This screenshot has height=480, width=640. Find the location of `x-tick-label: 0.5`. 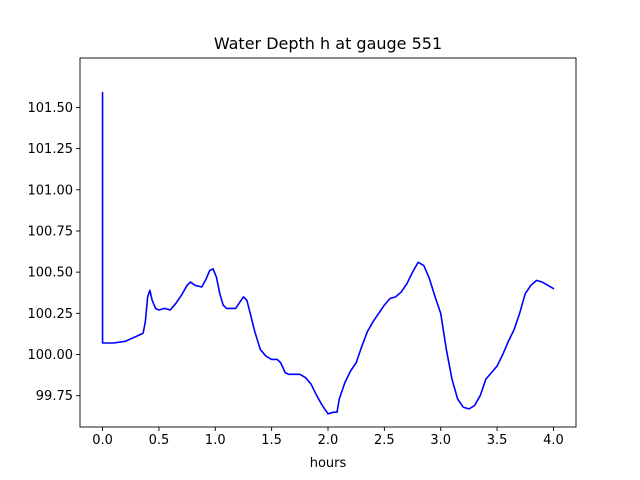

x-tick-label: 0.5 is located at coordinates (159, 440).